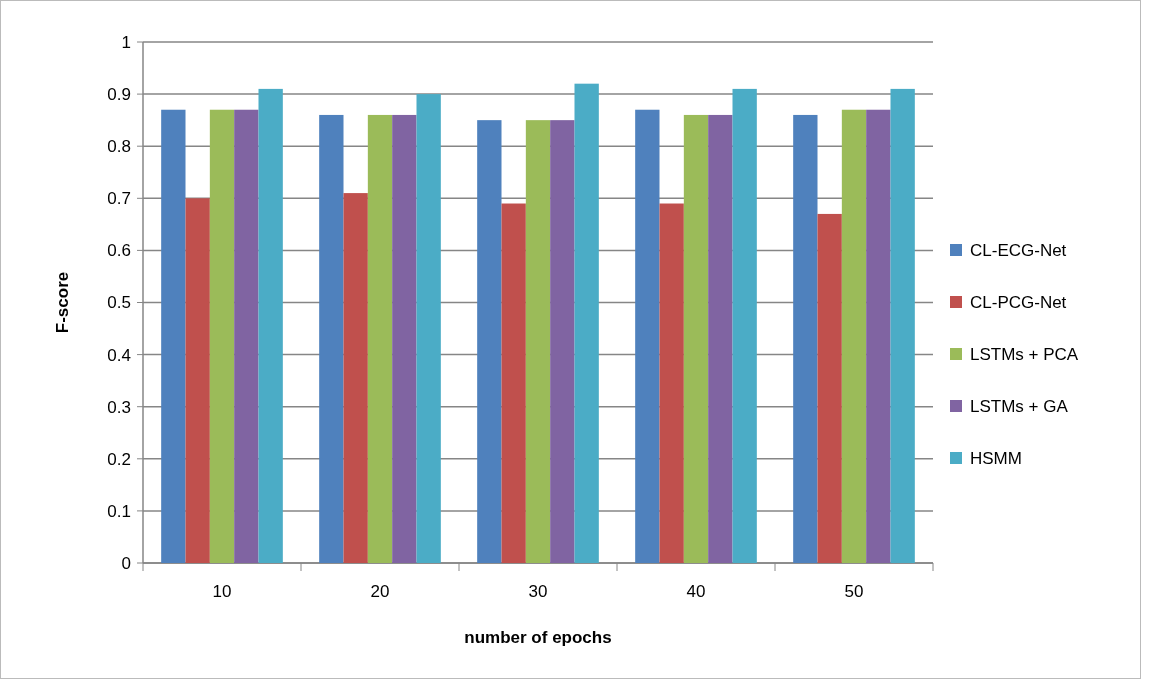 The height and width of the screenshot is (679, 1149). What do you see at coordinates (119, 199) in the screenshot?
I see `y-tick-label: 0.7` at bounding box center [119, 199].